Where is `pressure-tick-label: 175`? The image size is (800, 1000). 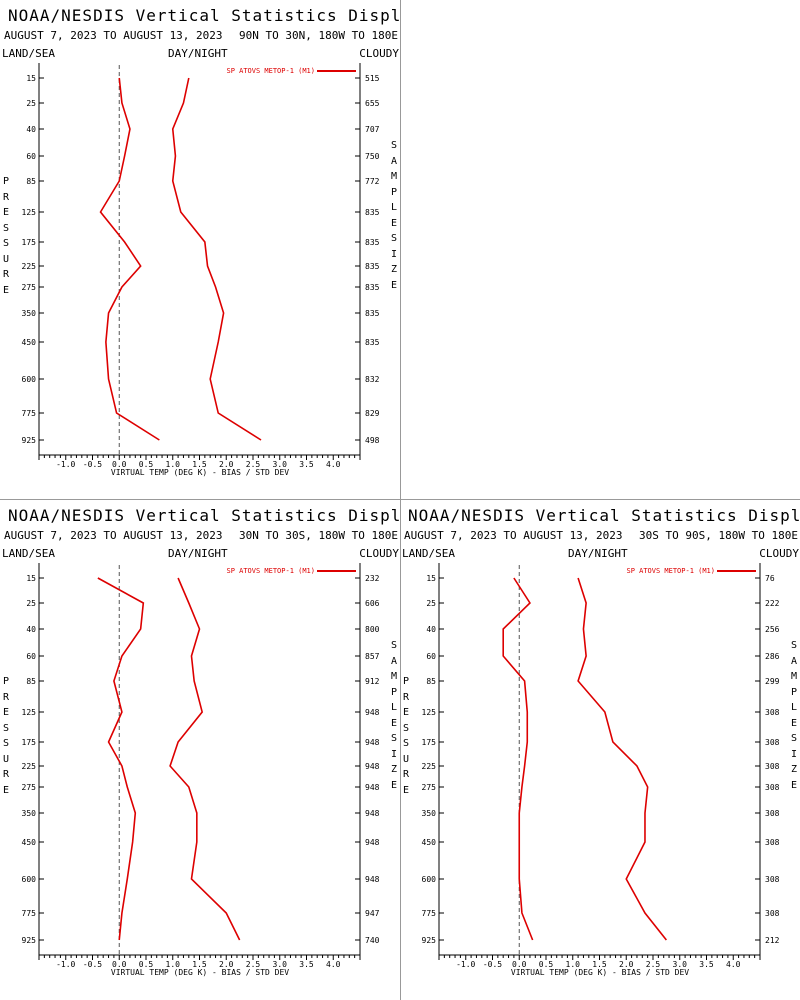
pressure-tick-label: 175 is located at coordinates (429, 742).